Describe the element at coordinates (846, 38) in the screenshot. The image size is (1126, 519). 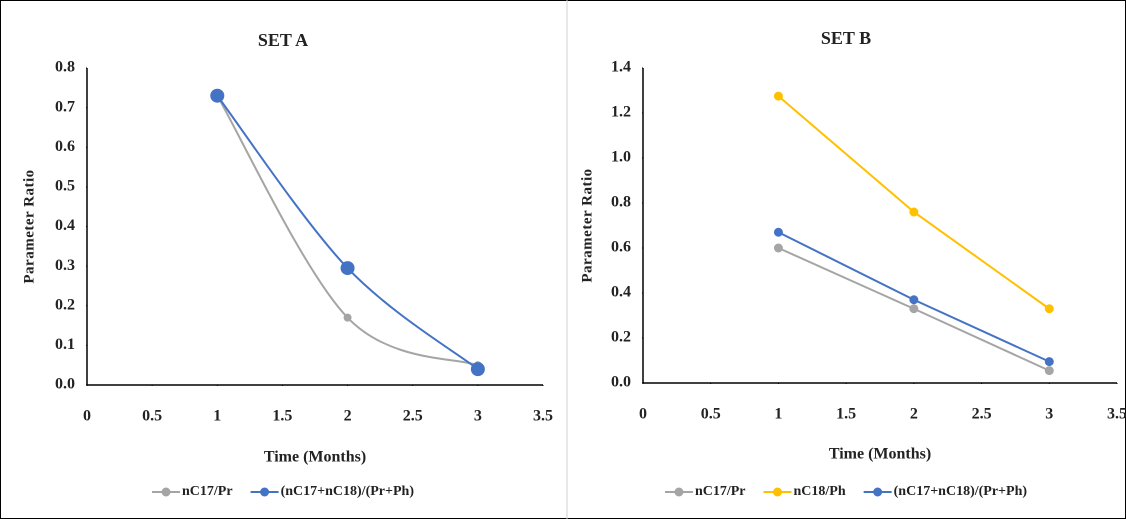
I see `chart-title: SET B` at that location.